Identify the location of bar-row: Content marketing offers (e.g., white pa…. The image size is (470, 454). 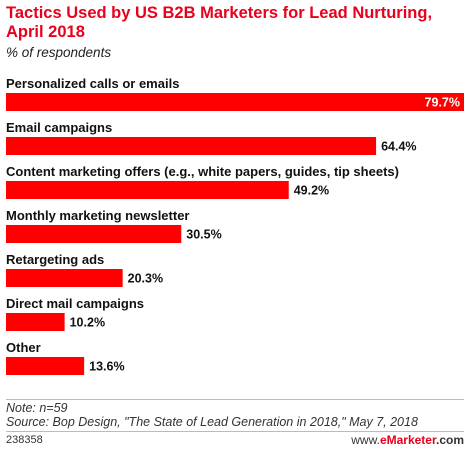
(202, 181).